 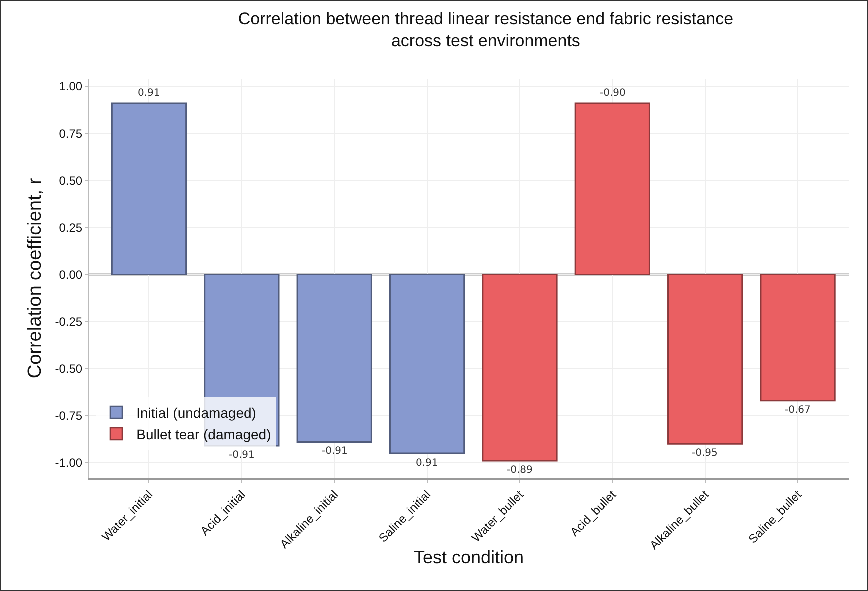 I want to click on annotation: -0.67, so click(x=798, y=410).